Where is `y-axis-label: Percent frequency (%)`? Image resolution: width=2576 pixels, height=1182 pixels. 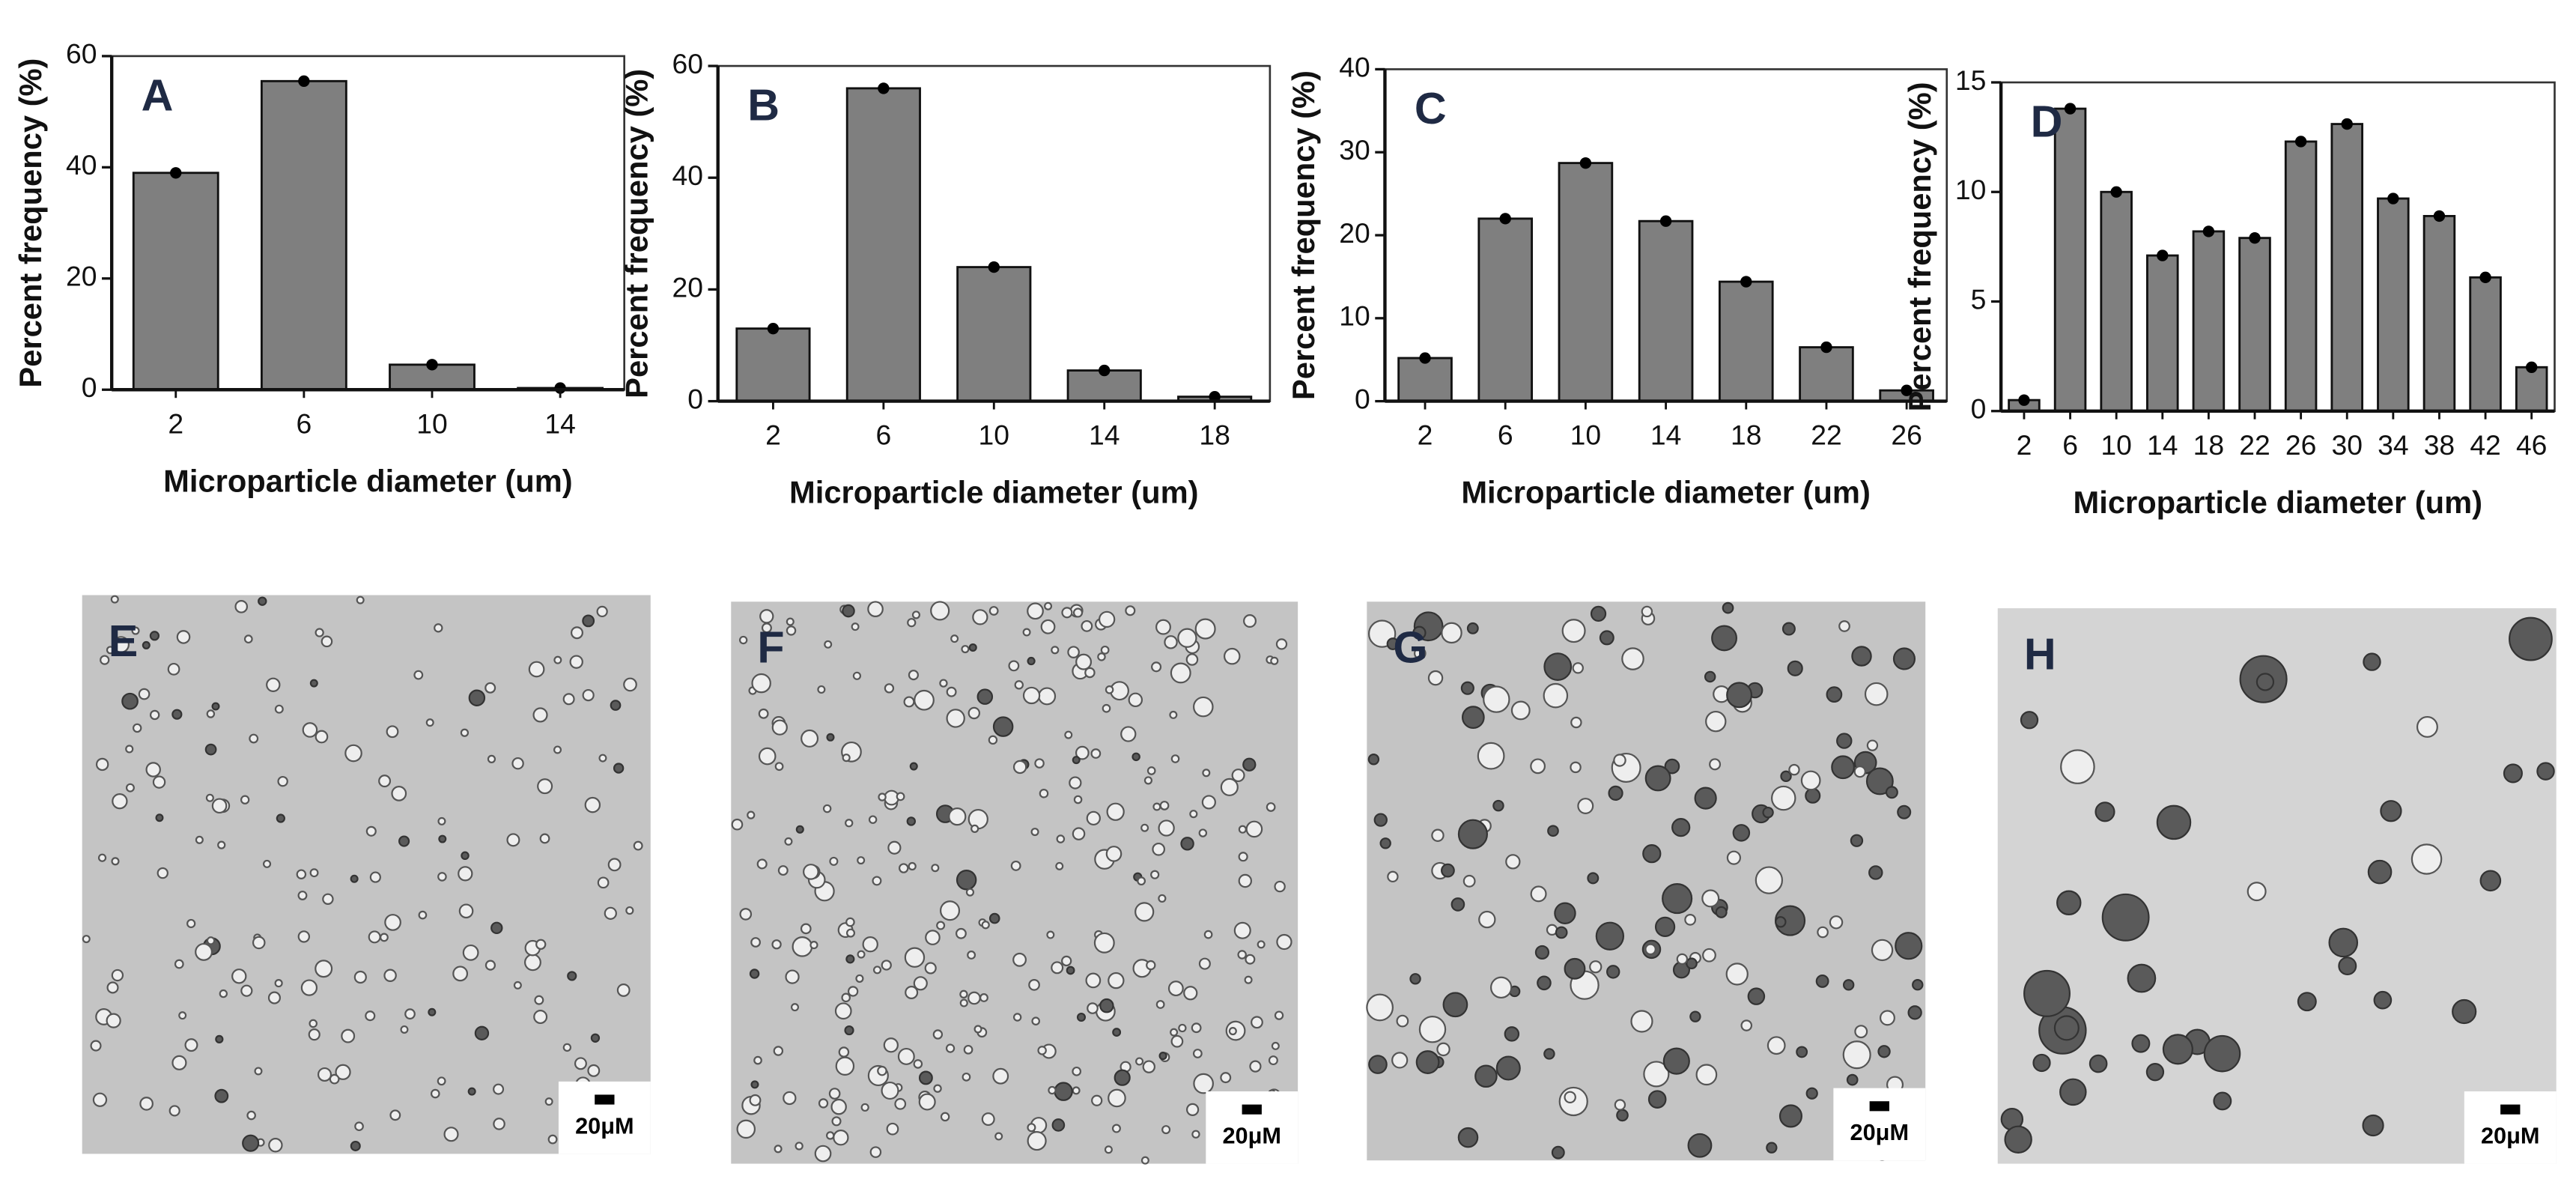
y-axis-label: Percent frequency (%) is located at coordinates (30, 223).